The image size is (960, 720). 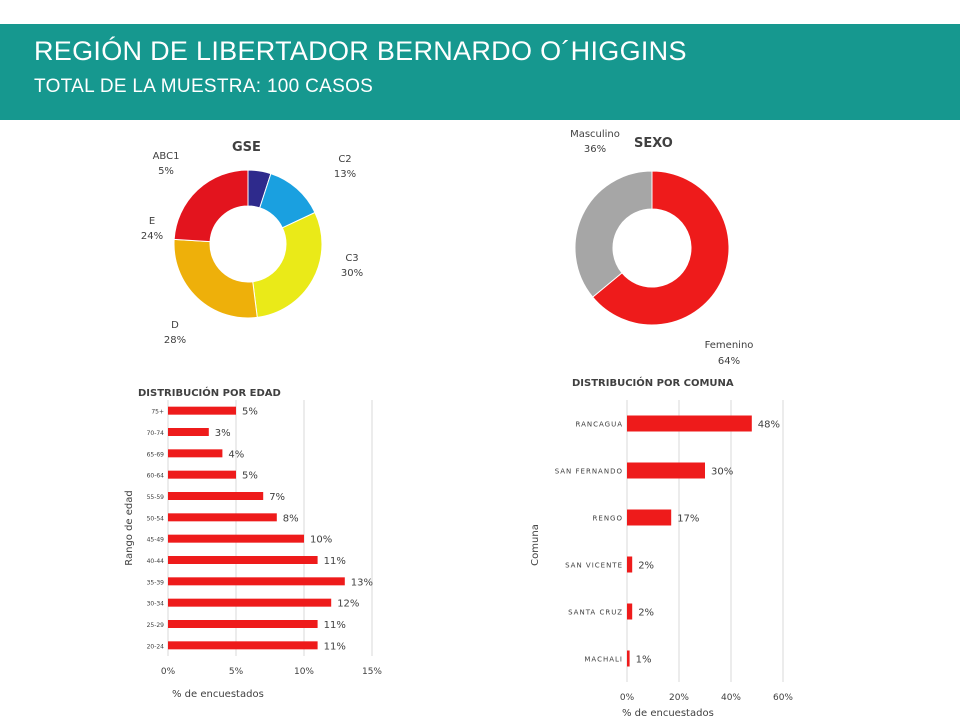 What do you see at coordinates (722, 472) in the screenshot?
I see `comuna-value-label: 30%` at bounding box center [722, 472].